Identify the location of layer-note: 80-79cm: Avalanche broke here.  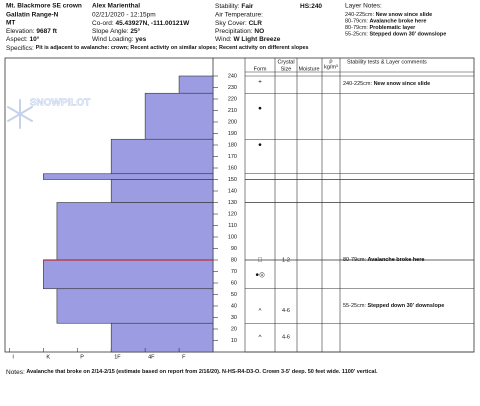
(385, 22).